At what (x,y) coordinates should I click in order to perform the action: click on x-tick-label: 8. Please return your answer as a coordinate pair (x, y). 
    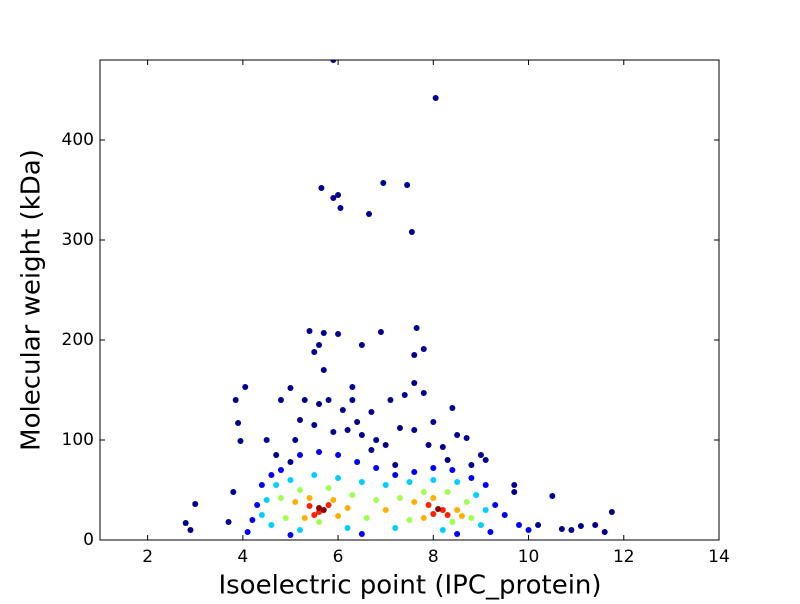
    Looking at the image, I should click on (433, 557).